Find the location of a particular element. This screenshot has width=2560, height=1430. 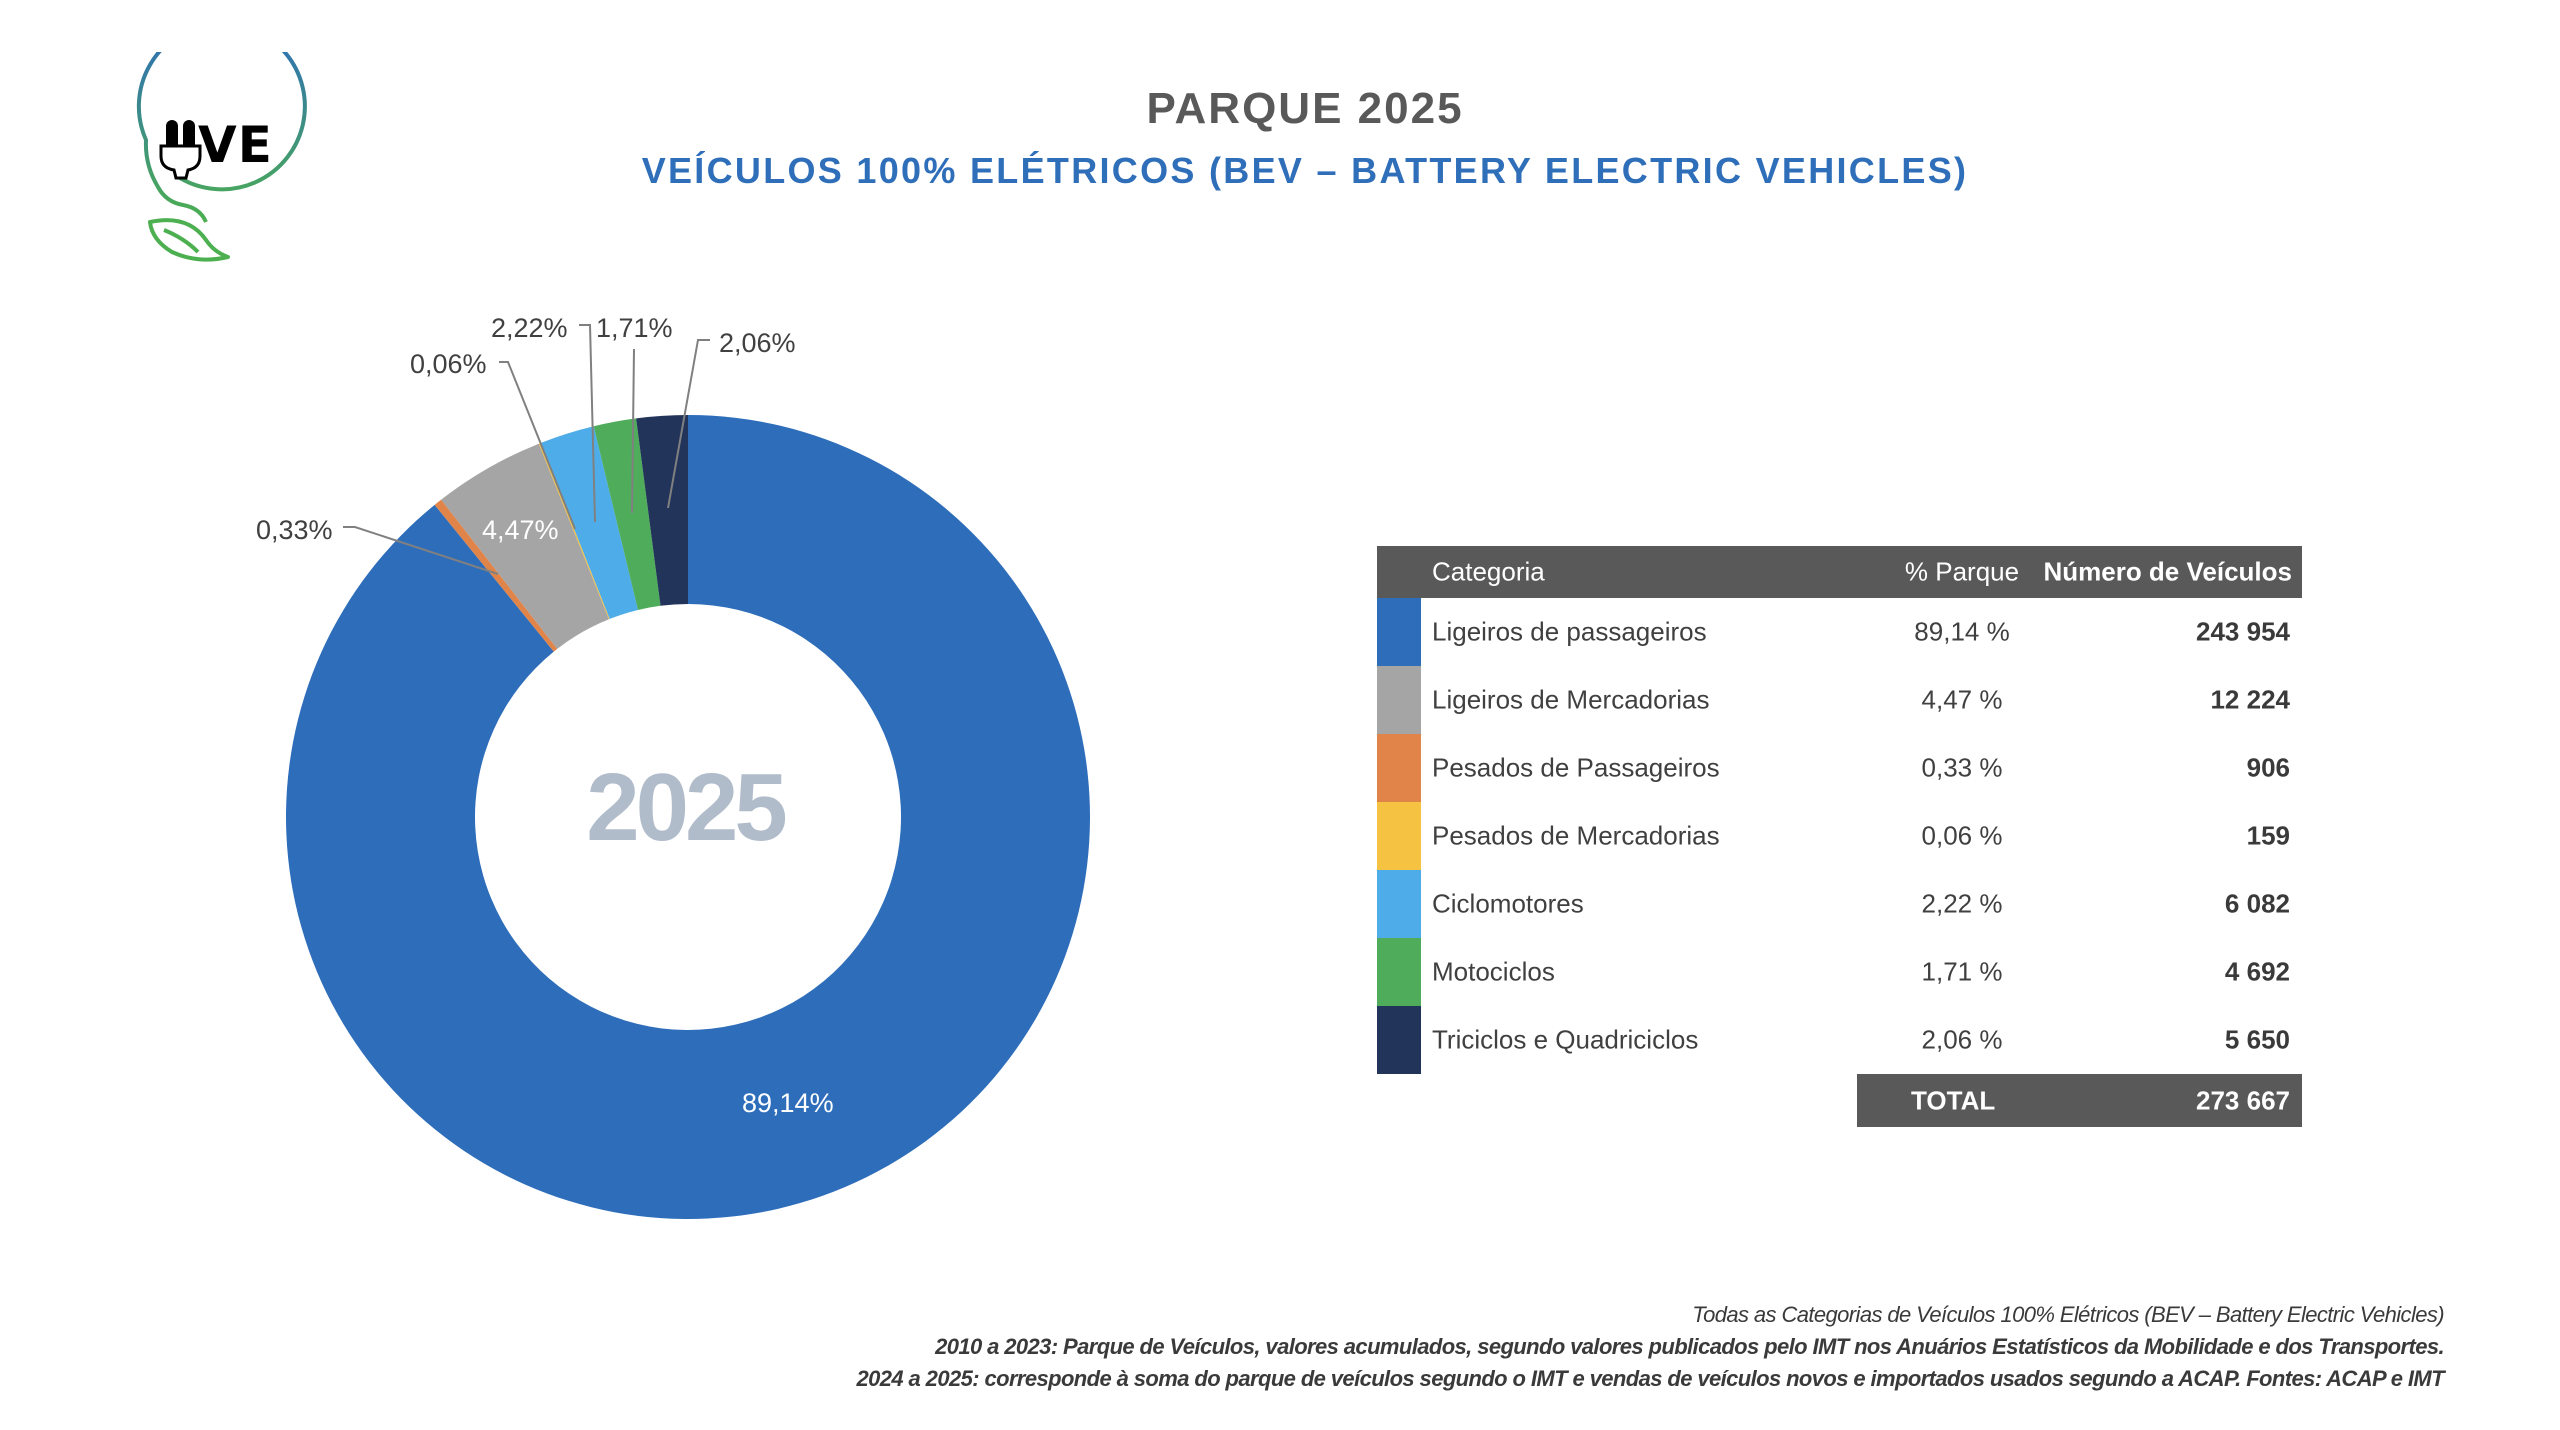

uve-logo: VE is located at coordinates (221, 157).